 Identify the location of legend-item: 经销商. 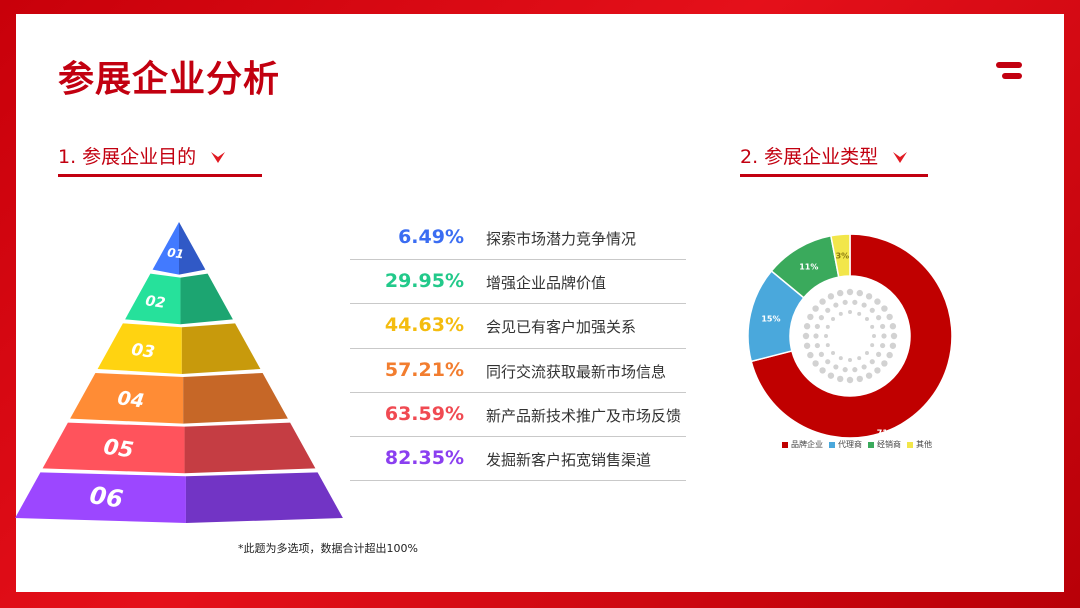
(884, 444).